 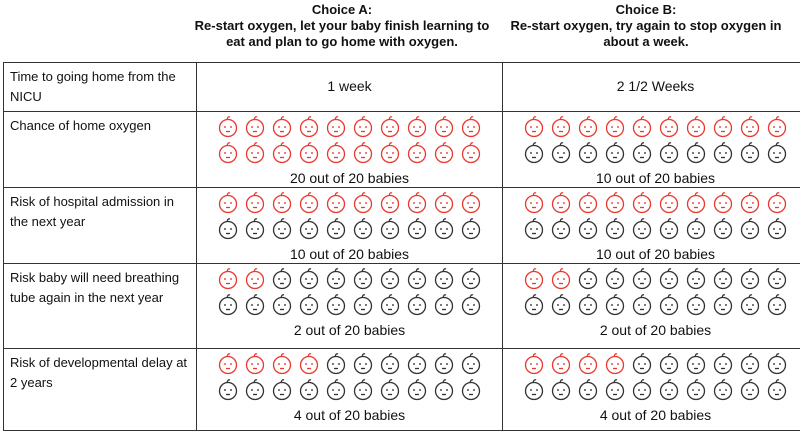 I want to click on choice-a-caption: 4 out of 20 babies, so click(x=349, y=415).